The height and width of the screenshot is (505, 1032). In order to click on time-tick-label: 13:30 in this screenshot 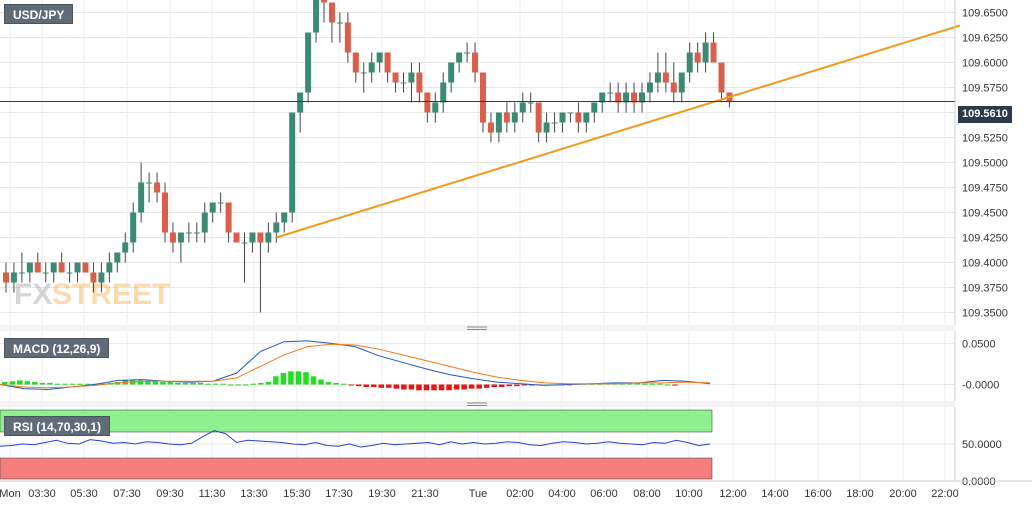, I will do `click(254, 494)`.